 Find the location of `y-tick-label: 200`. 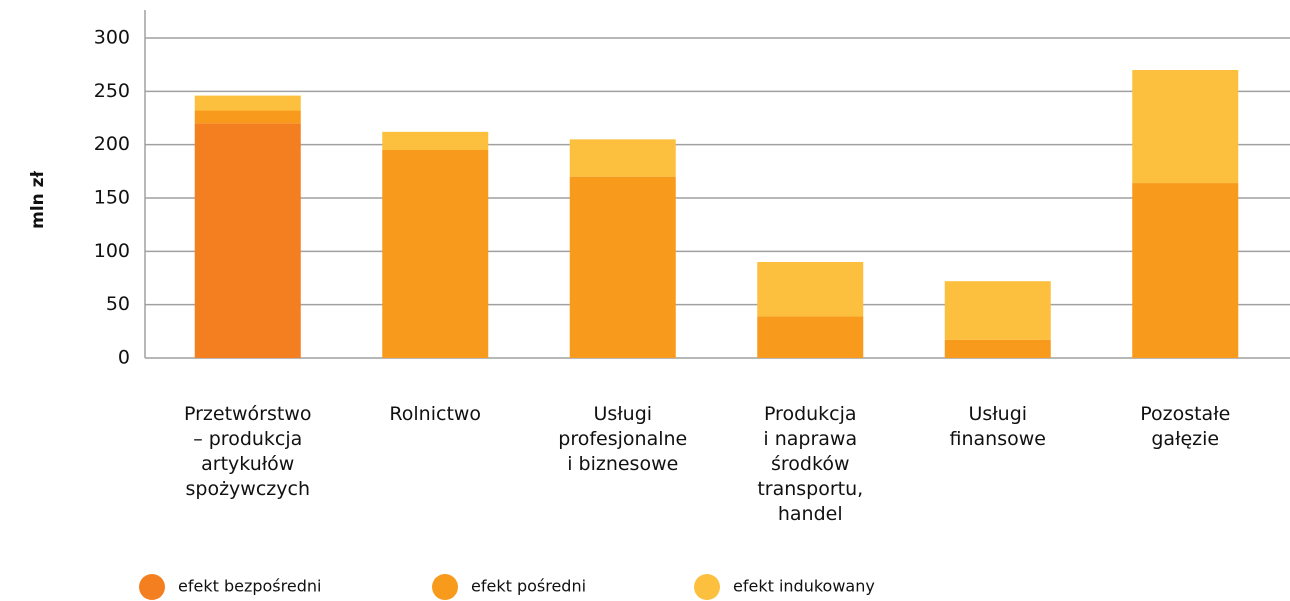

y-tick-label: 200 is located at coordinates (112, 144).